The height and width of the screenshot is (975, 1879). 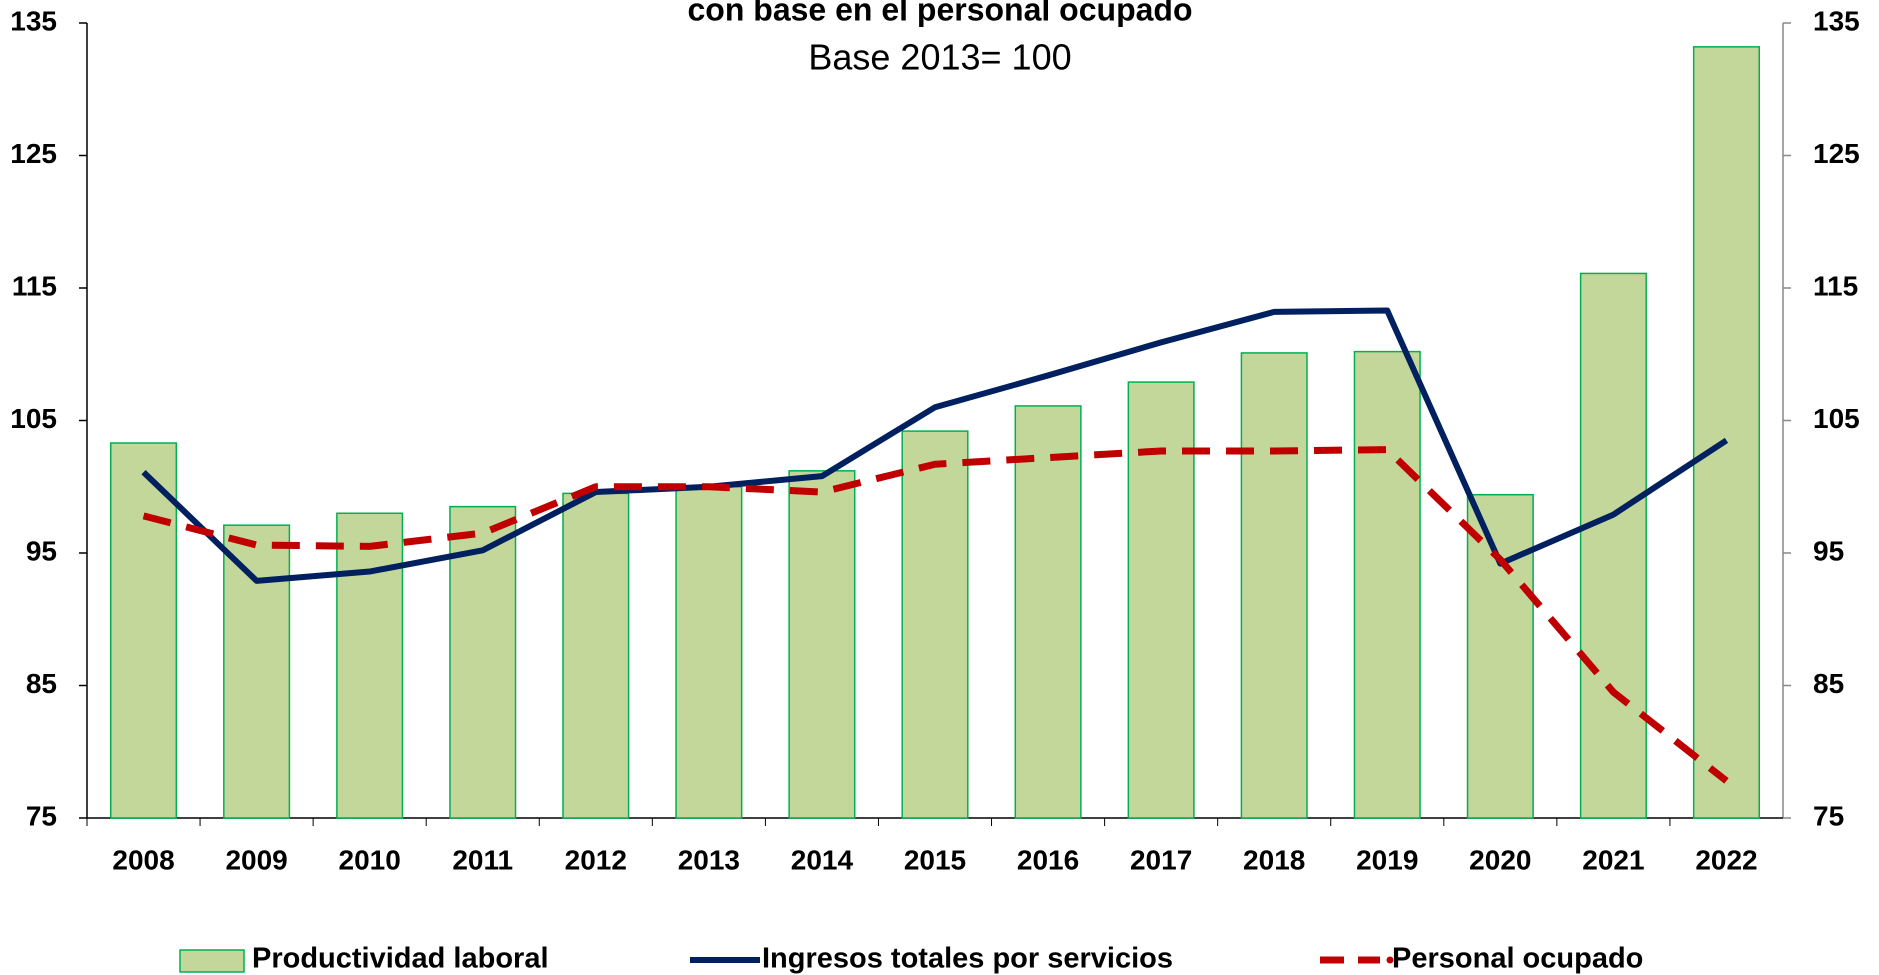 I want to click on x-tick-label: 2020, so click(x=1500, y=859).